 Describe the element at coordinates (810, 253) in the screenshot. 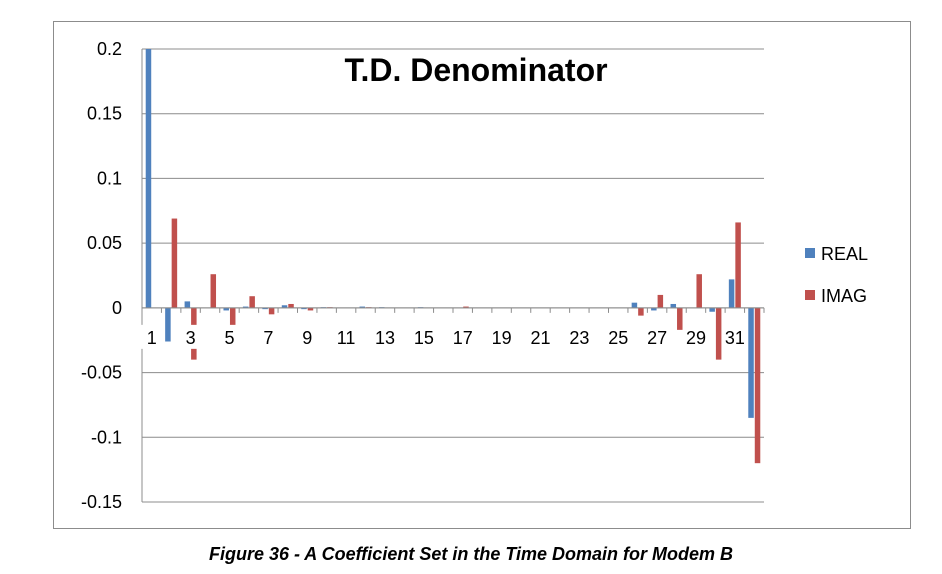

I see `legend-swatch-real` at that location.